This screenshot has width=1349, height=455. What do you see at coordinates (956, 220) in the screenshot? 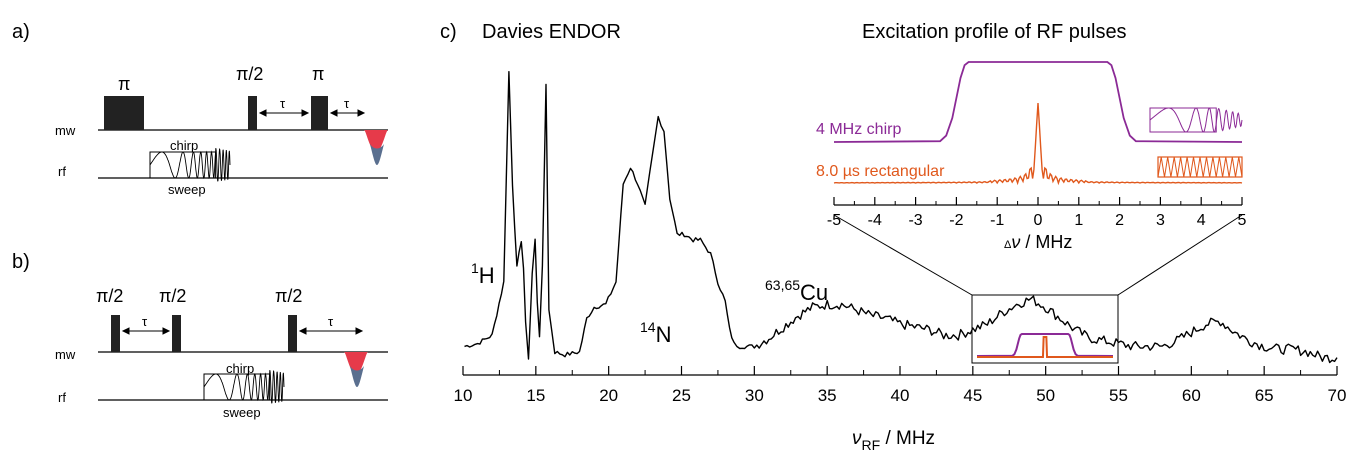
I see `inset-x-tick-label: -2` at bounding box center [956, 220].